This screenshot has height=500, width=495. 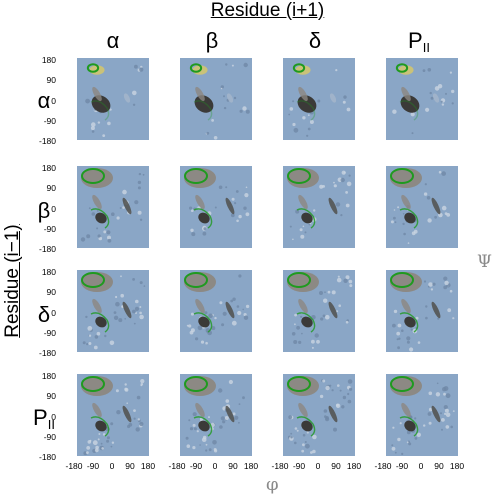 What do you see at coordinates (148, 466) in the screenshot?
I see `x-tick: 180` at bounding box center [148, 466].